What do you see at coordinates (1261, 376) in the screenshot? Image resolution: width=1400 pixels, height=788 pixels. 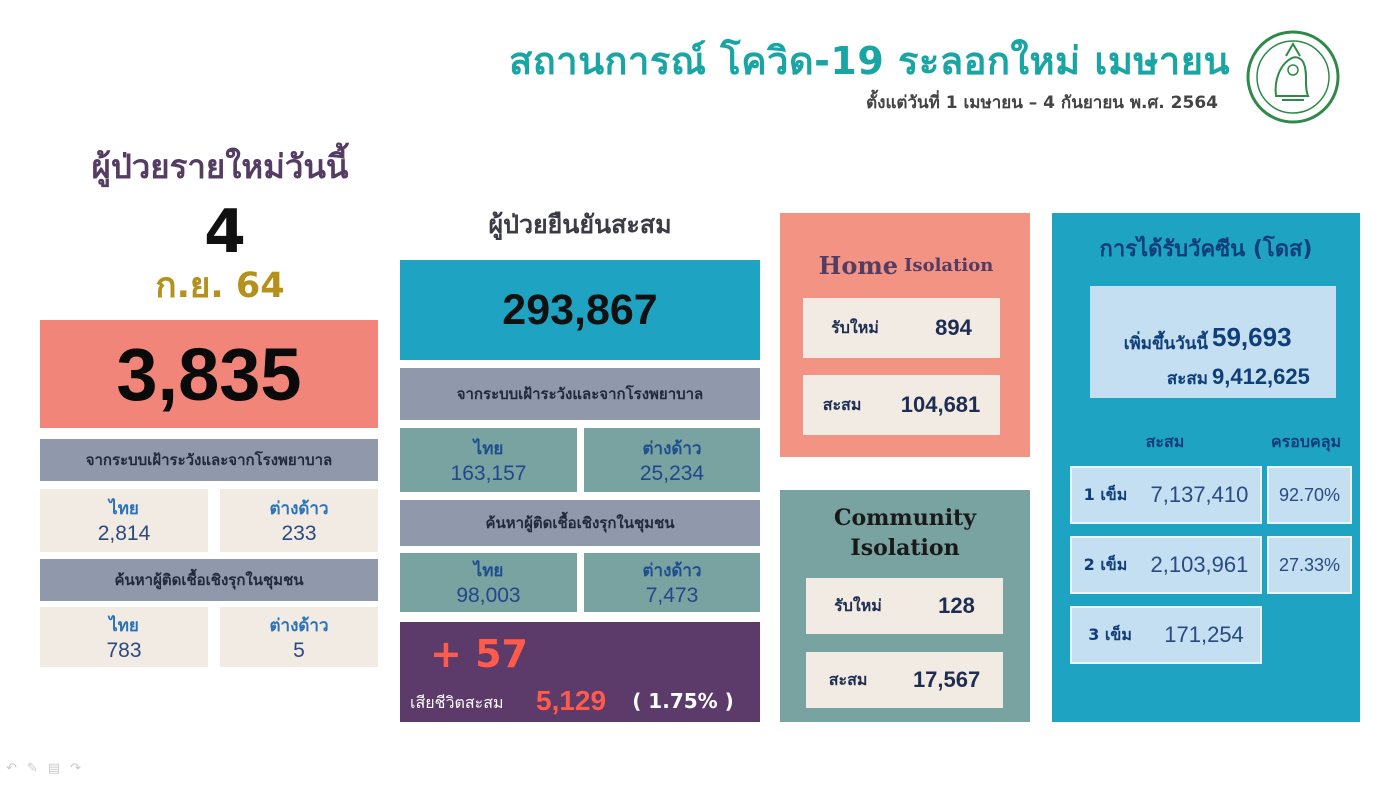 I see `vaccination-total-value: 9,412,625` at bounding box center [1261, 376].